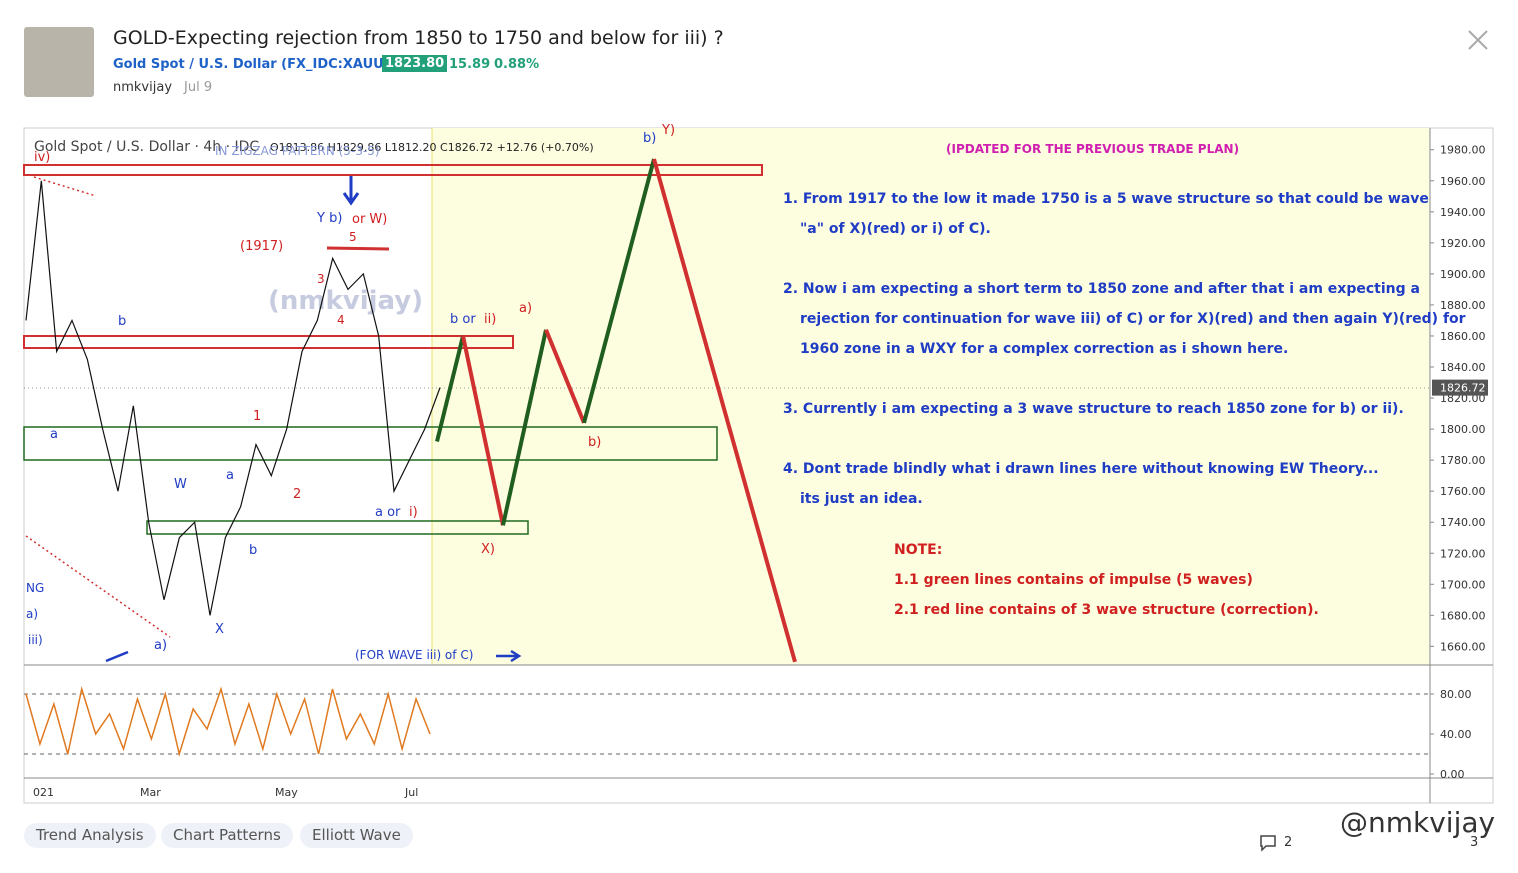 This screenshot has width=1518, height=873. I want to click on osc-tick-label: 80.00, so click(1456, 694).